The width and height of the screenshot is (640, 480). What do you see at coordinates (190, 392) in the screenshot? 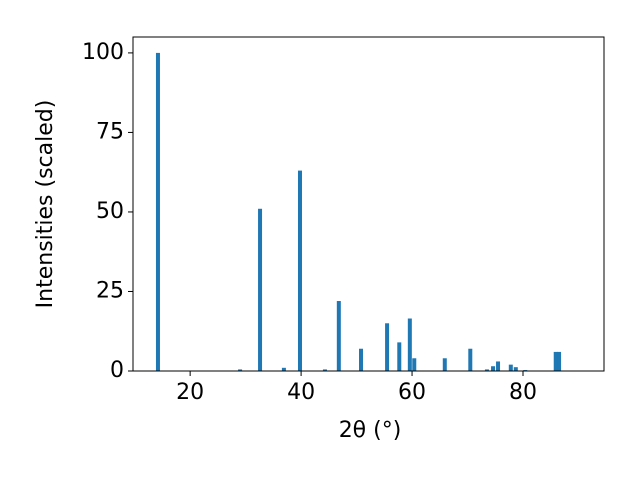
I see `x-tick-label: 20` at bounding box center [190, 392].